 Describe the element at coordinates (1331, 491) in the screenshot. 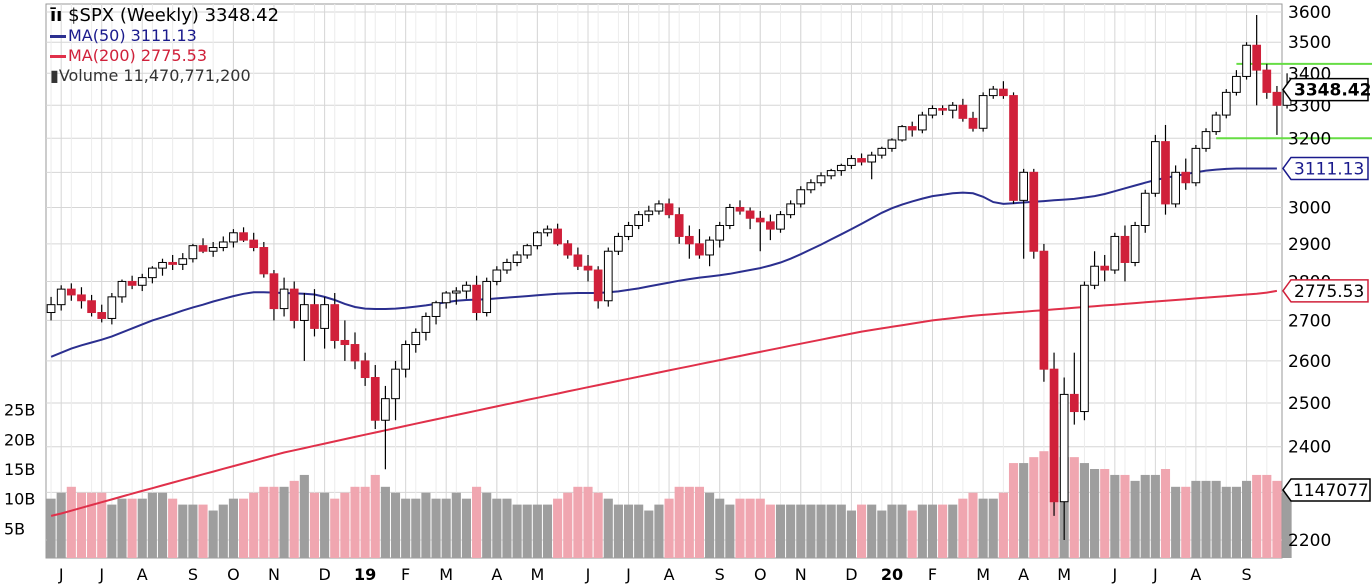

I see `volume-value-tag-label: 1147077` at that location.